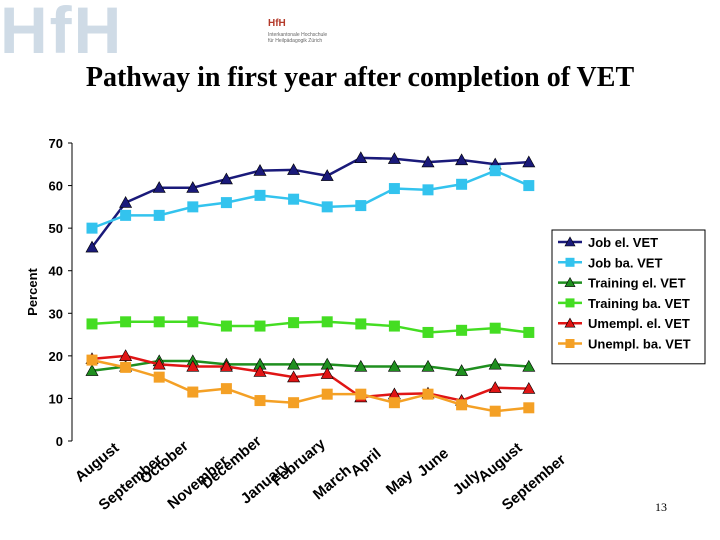  Describe the element at coordinates (32, 291) in the screenshot. I see `y-axis-title: Percent` at that location.